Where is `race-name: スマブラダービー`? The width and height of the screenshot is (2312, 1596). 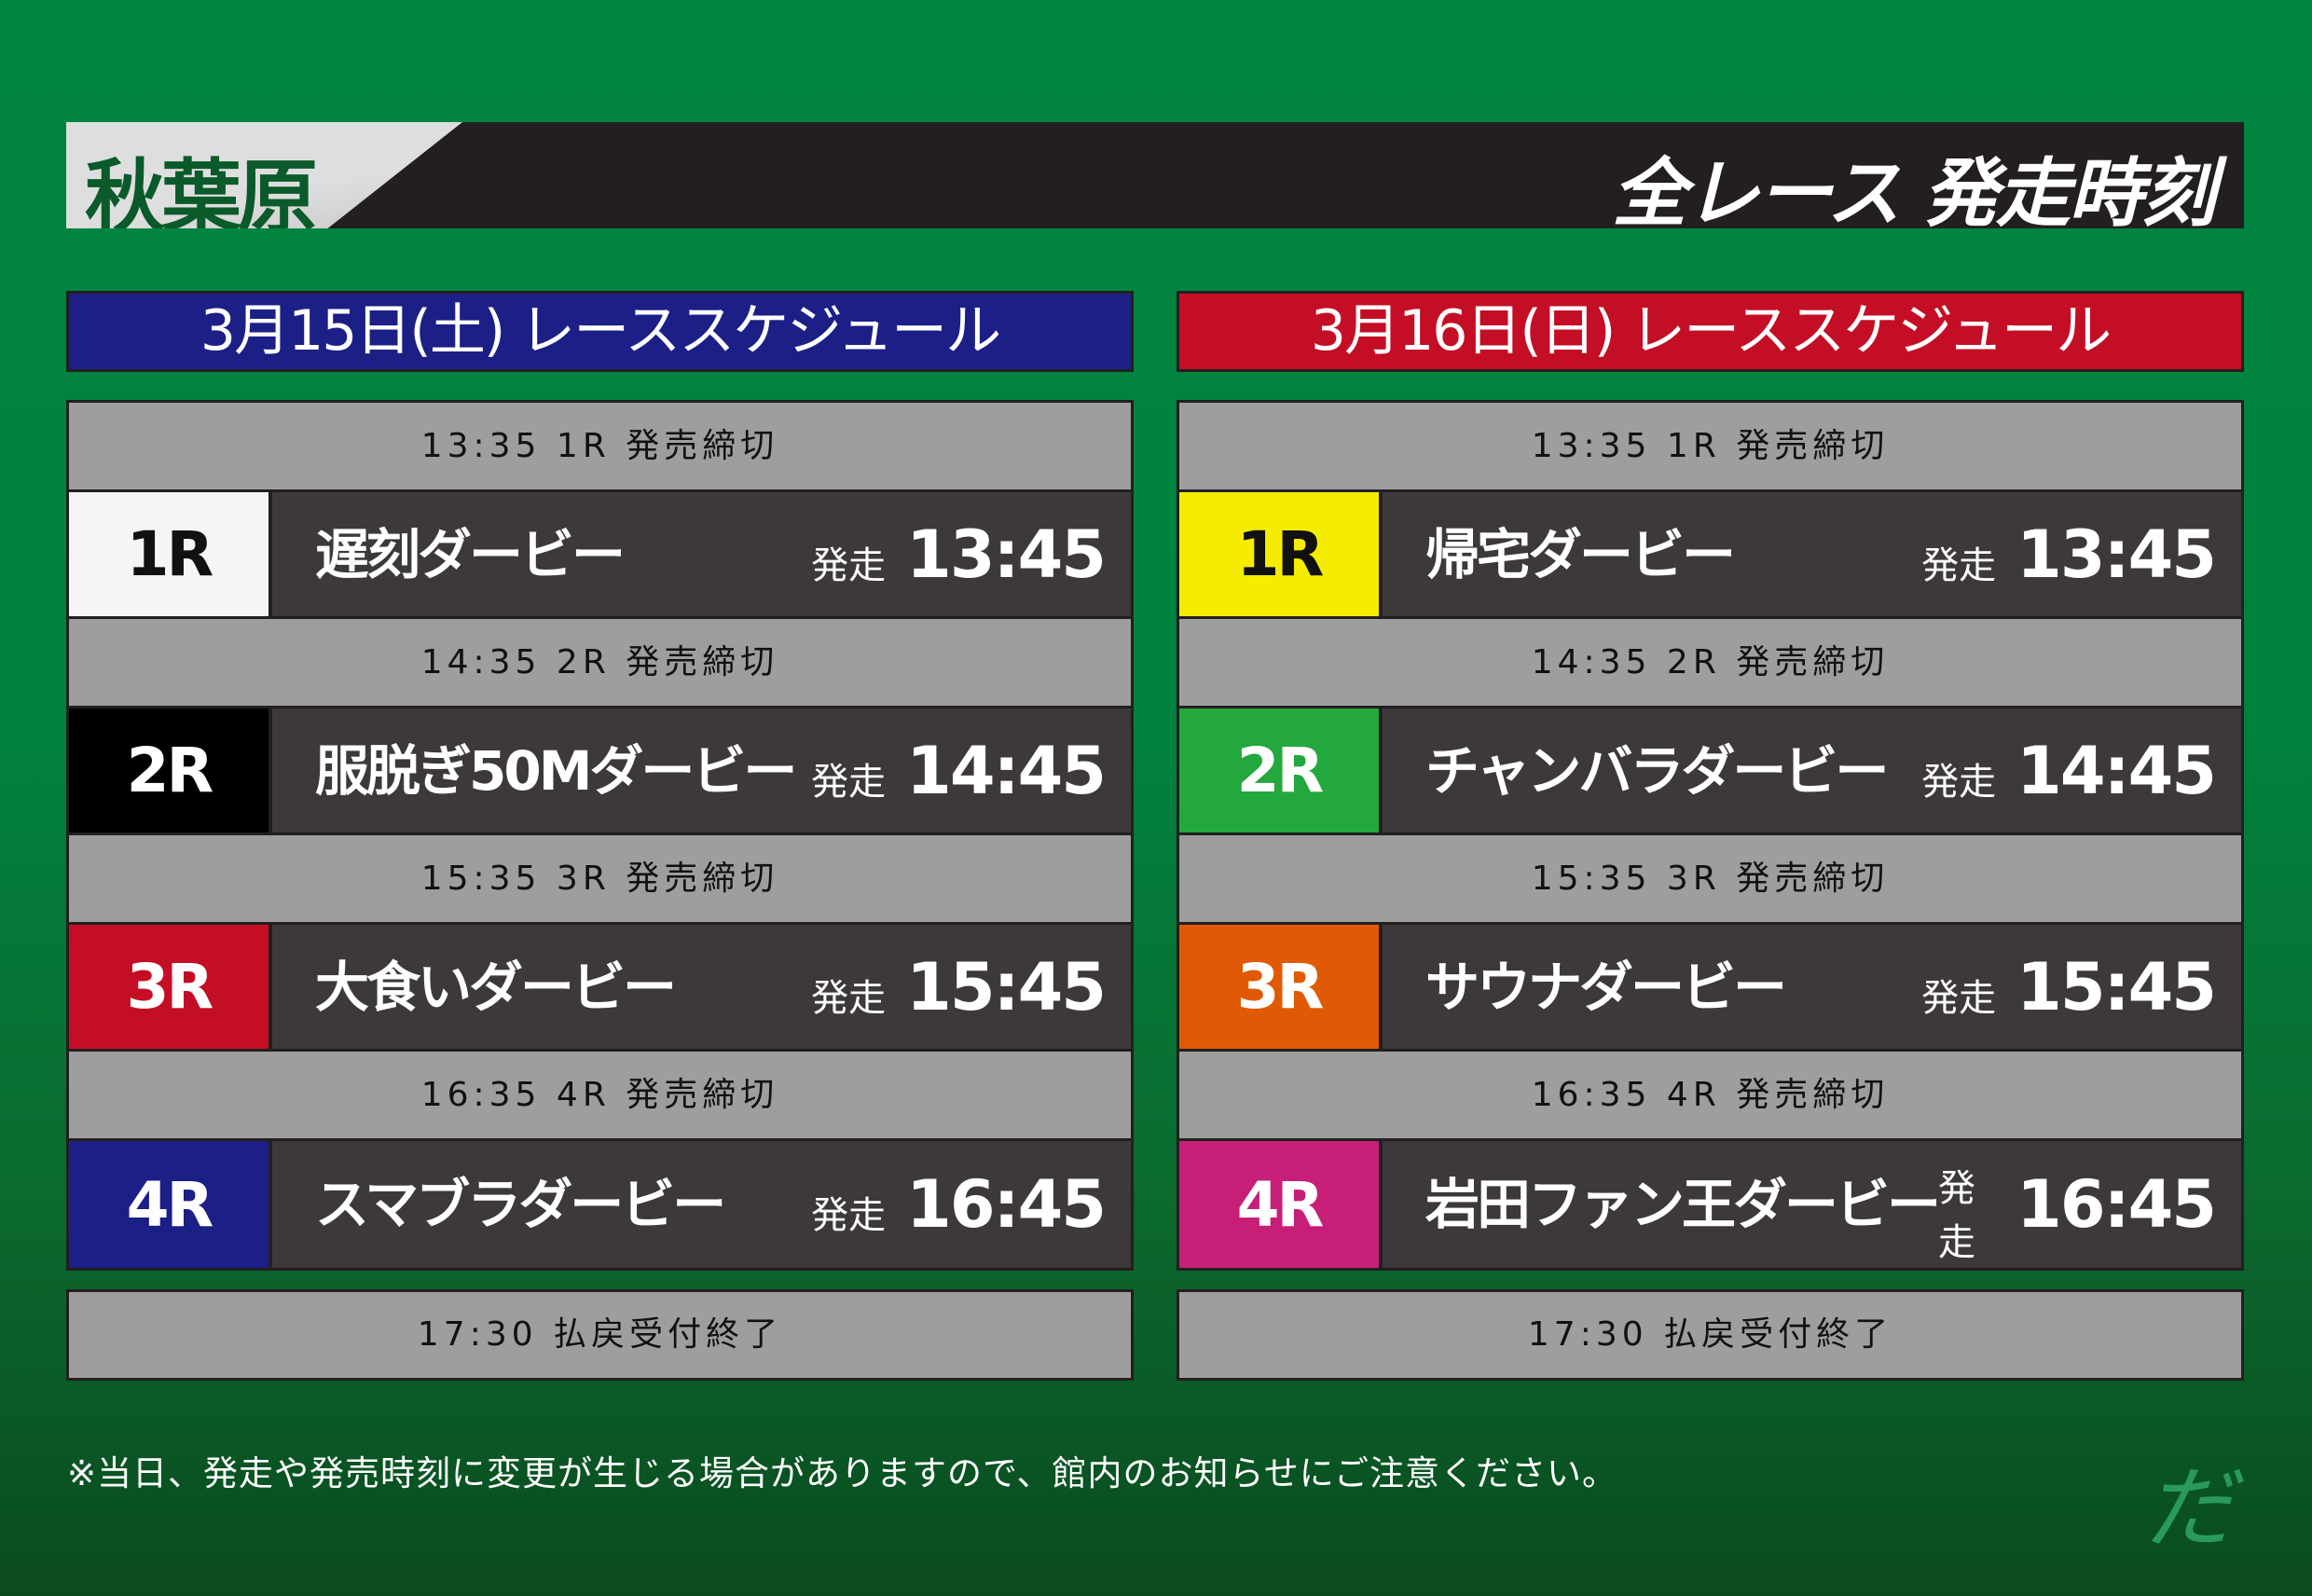
race-name: スマブラダービー is located at coordinates (520, 1204).